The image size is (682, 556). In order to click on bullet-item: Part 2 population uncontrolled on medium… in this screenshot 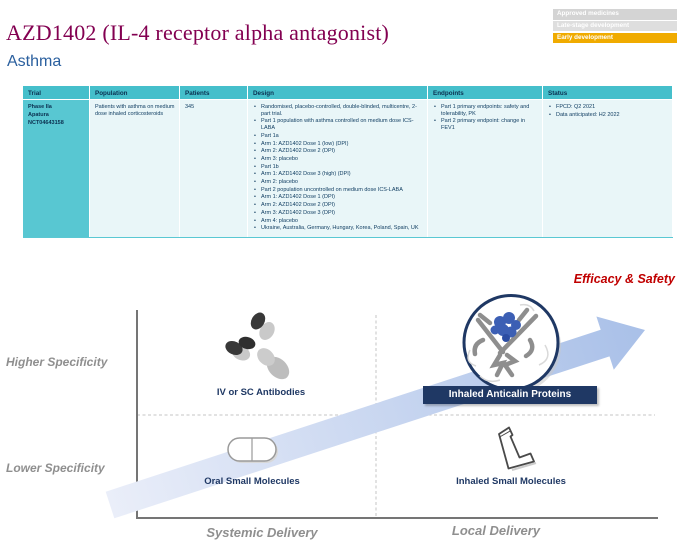, I will do `click(338, 190)`.